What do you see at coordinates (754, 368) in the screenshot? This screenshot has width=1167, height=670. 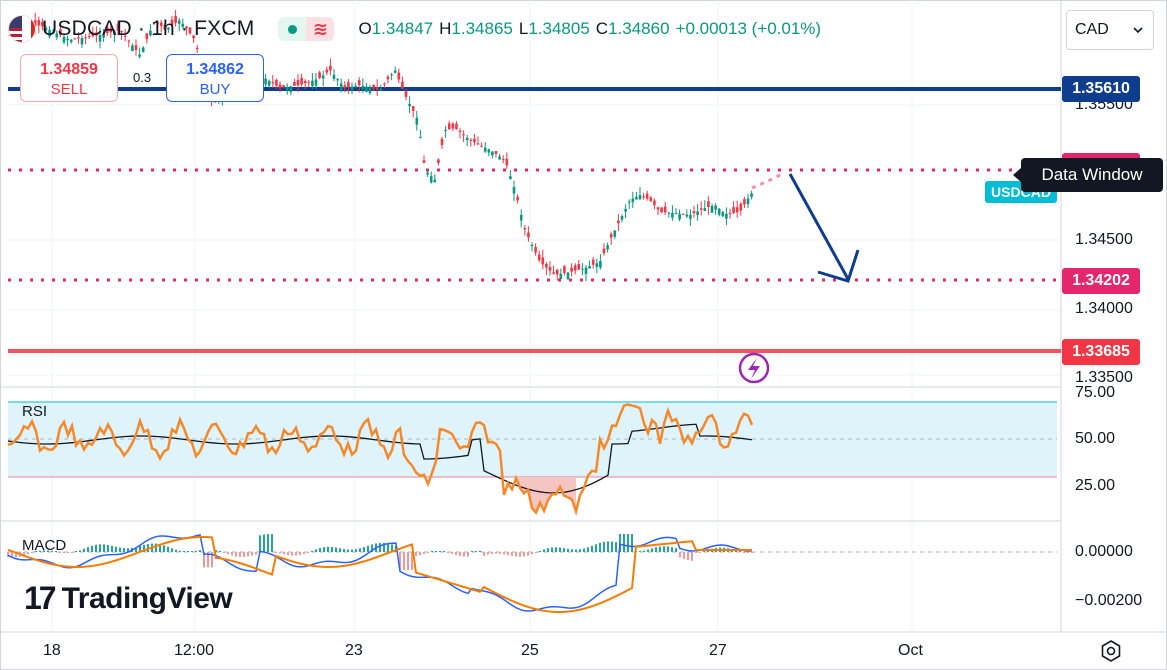 I see `lightning-icon` at bounding box center [754, 368].